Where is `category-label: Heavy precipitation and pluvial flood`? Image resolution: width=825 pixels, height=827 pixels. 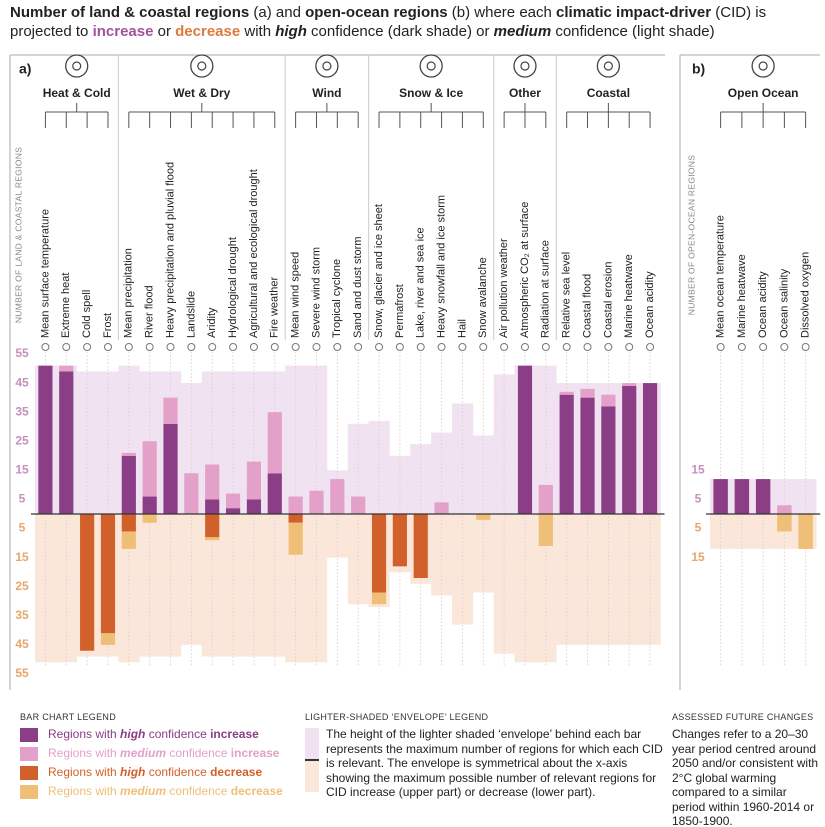
category-label: Heavy precipitation and pluvial flood is located at coordinates (170, 250).